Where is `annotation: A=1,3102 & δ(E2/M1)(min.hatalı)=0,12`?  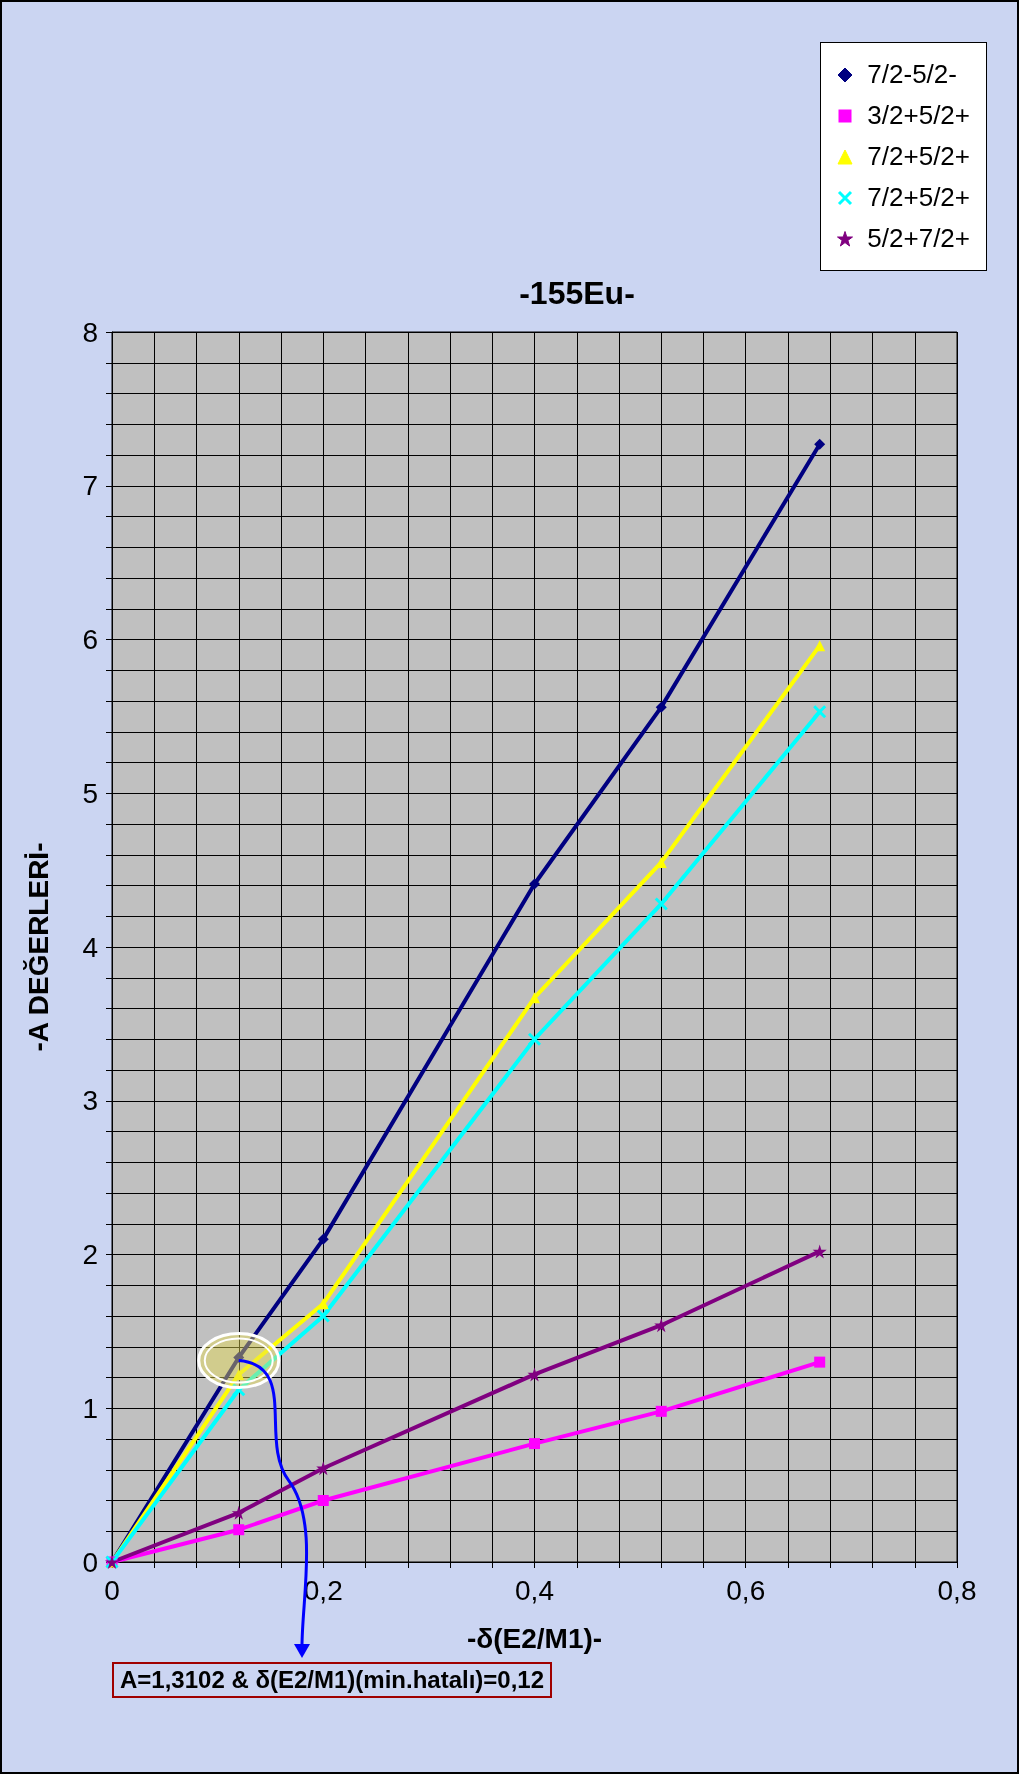
annotation: A=1,3102 & δ(E2/M1)(min.hatalı)=0,12 is located at coordinates (332, 1680).